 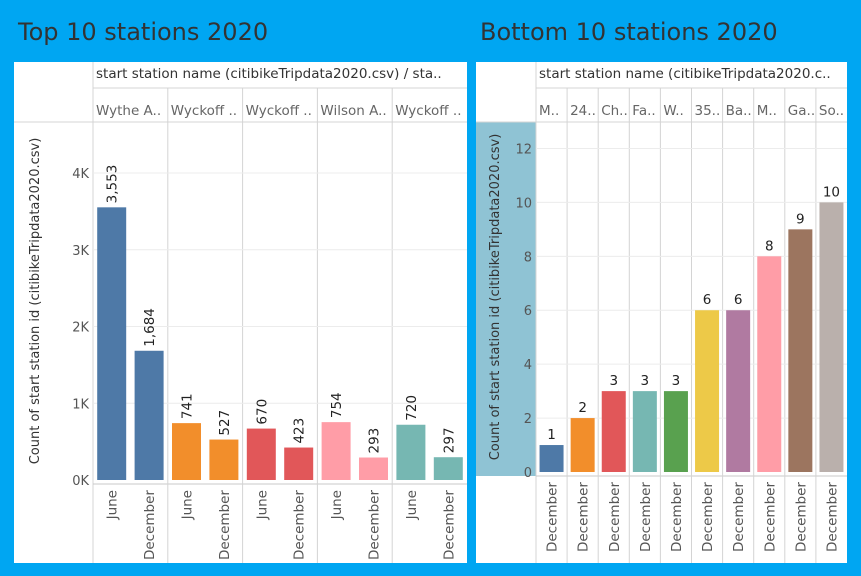 I want to click on y-axis-highlight, so click(x=506, y=299).